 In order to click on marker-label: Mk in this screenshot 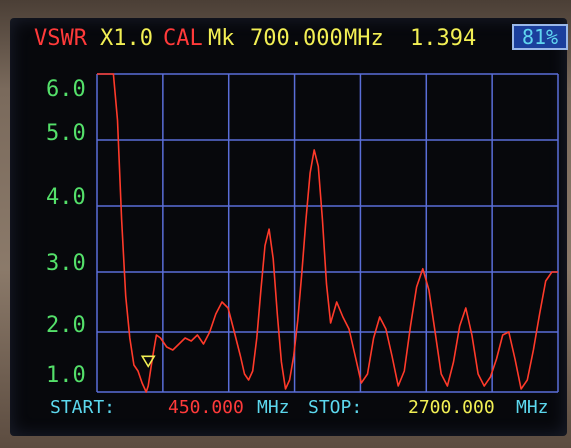, I will do `click(221, 38)`.